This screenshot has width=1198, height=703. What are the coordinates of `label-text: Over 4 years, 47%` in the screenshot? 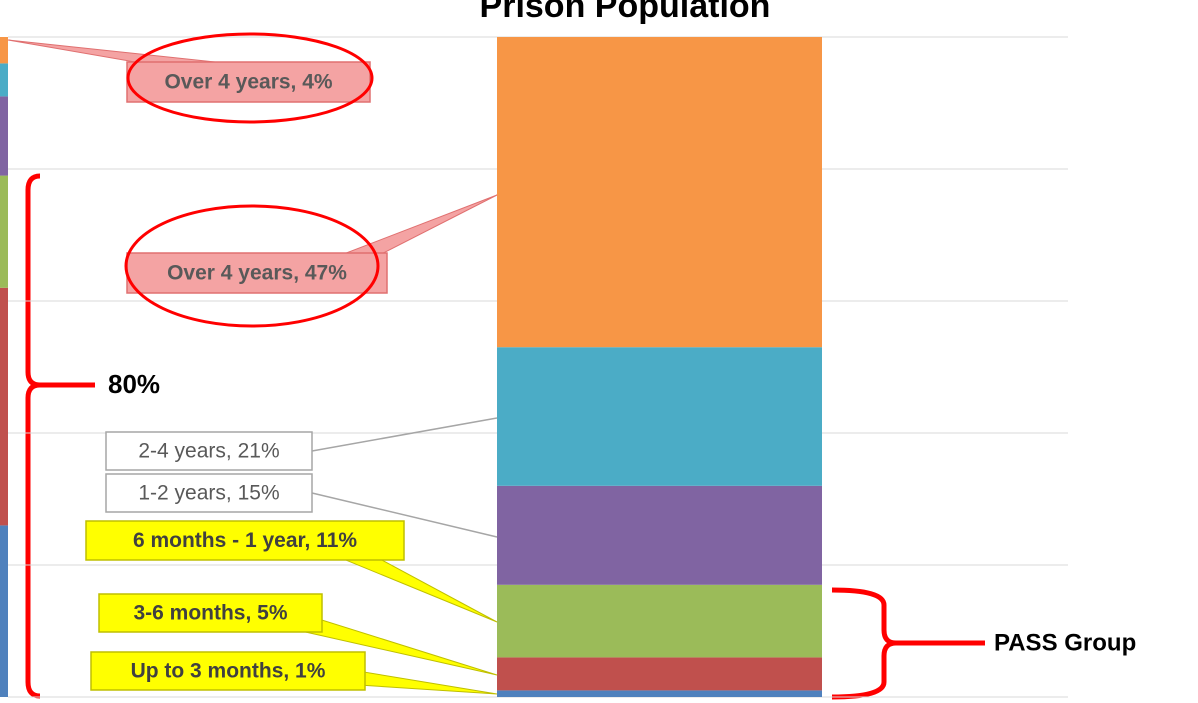 It's located at (257, 273).